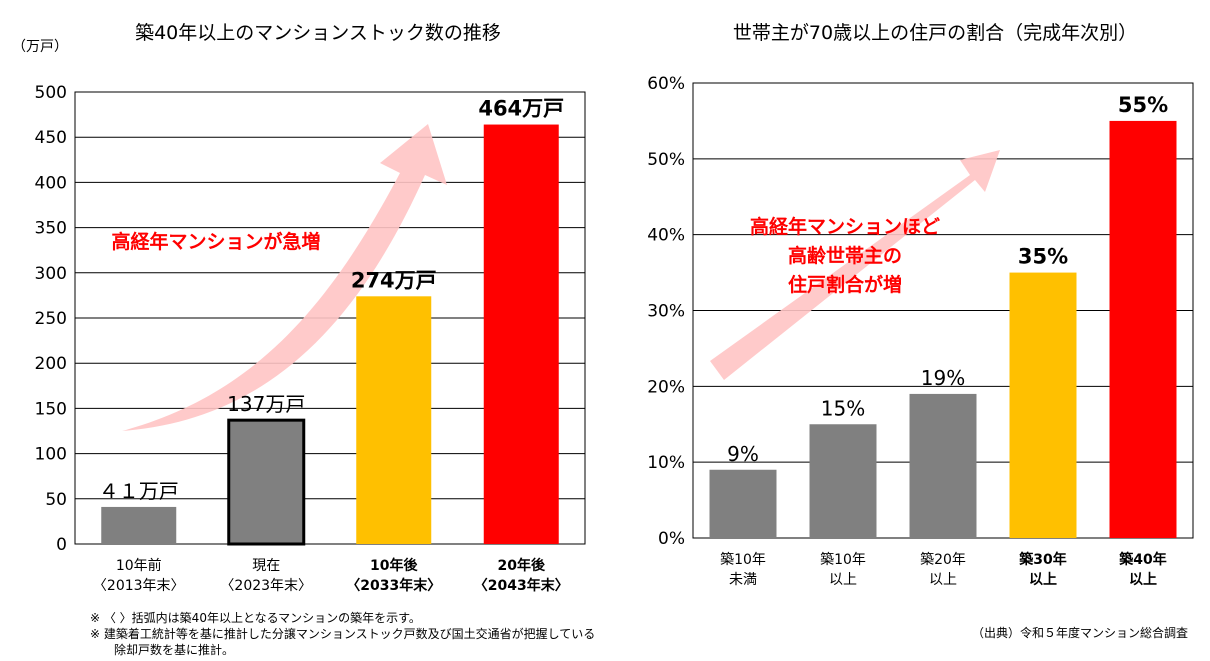 The image size is (1210, 661). Describe the element at coordinates (394, 280) in the screenshot. I see `data-label-3: 274万戸` at that location.